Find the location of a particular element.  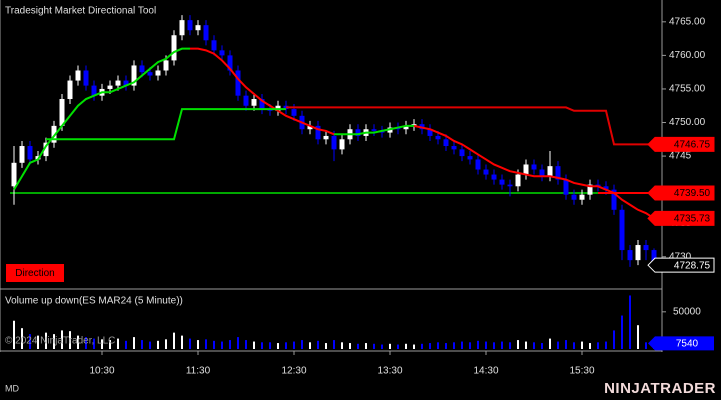

copyright: © 2024 NinjaTrader, LLC is located at coordinates (60, 341).